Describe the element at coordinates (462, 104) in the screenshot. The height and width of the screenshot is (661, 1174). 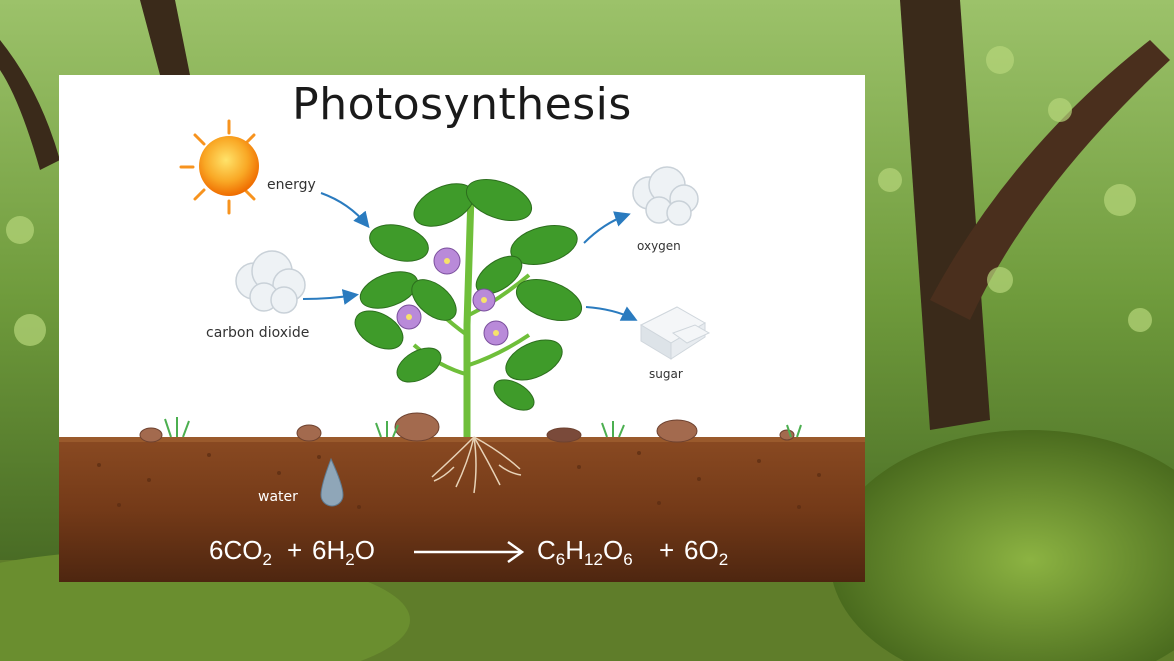
I see `diagram-title: Photosynthesis` at that location.